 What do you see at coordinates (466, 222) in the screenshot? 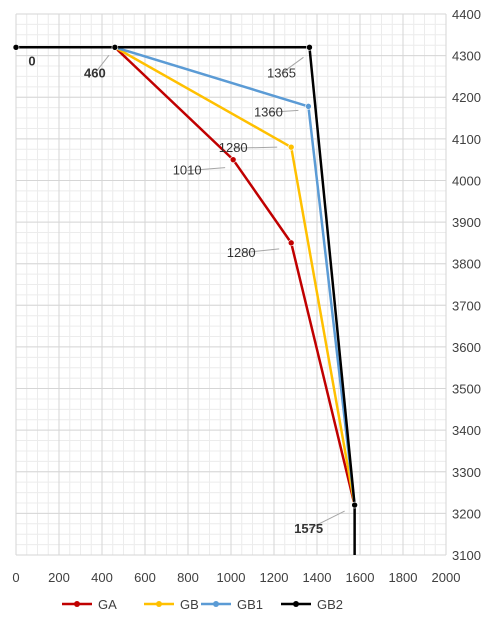
I see `y-tick-label: 3900` at bounding box center [466, 222].